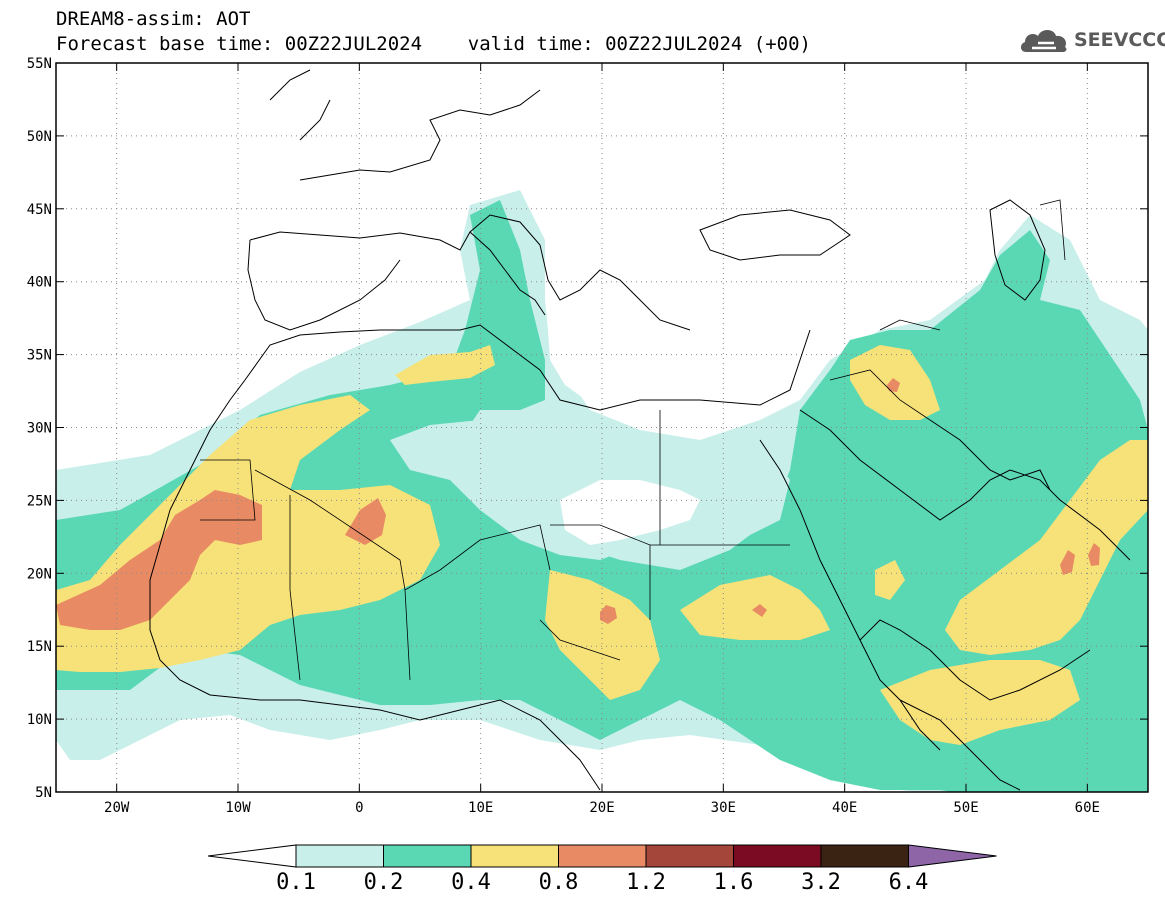 The width and height of the screenshot is (1165, 905). Describe the element at coordinates (759, 610) in the screenshot. I see `aot-contour-0.8-d` at that location.